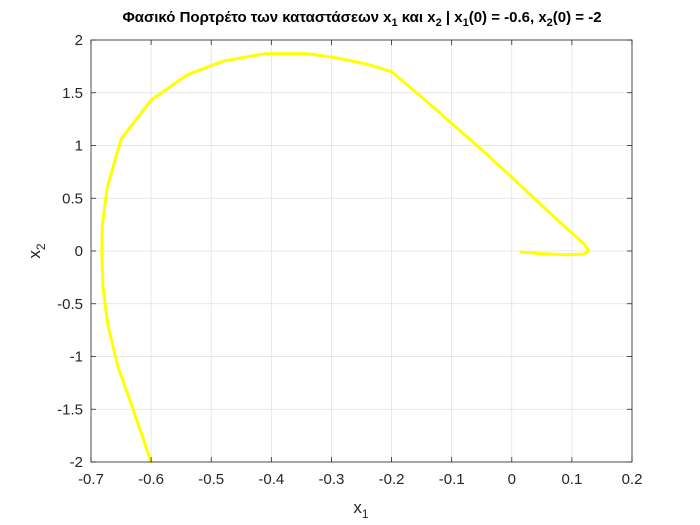  Describe the element at coordinates (79, 251) in the screenshot. I see `y-tick-label: 0` at that location.